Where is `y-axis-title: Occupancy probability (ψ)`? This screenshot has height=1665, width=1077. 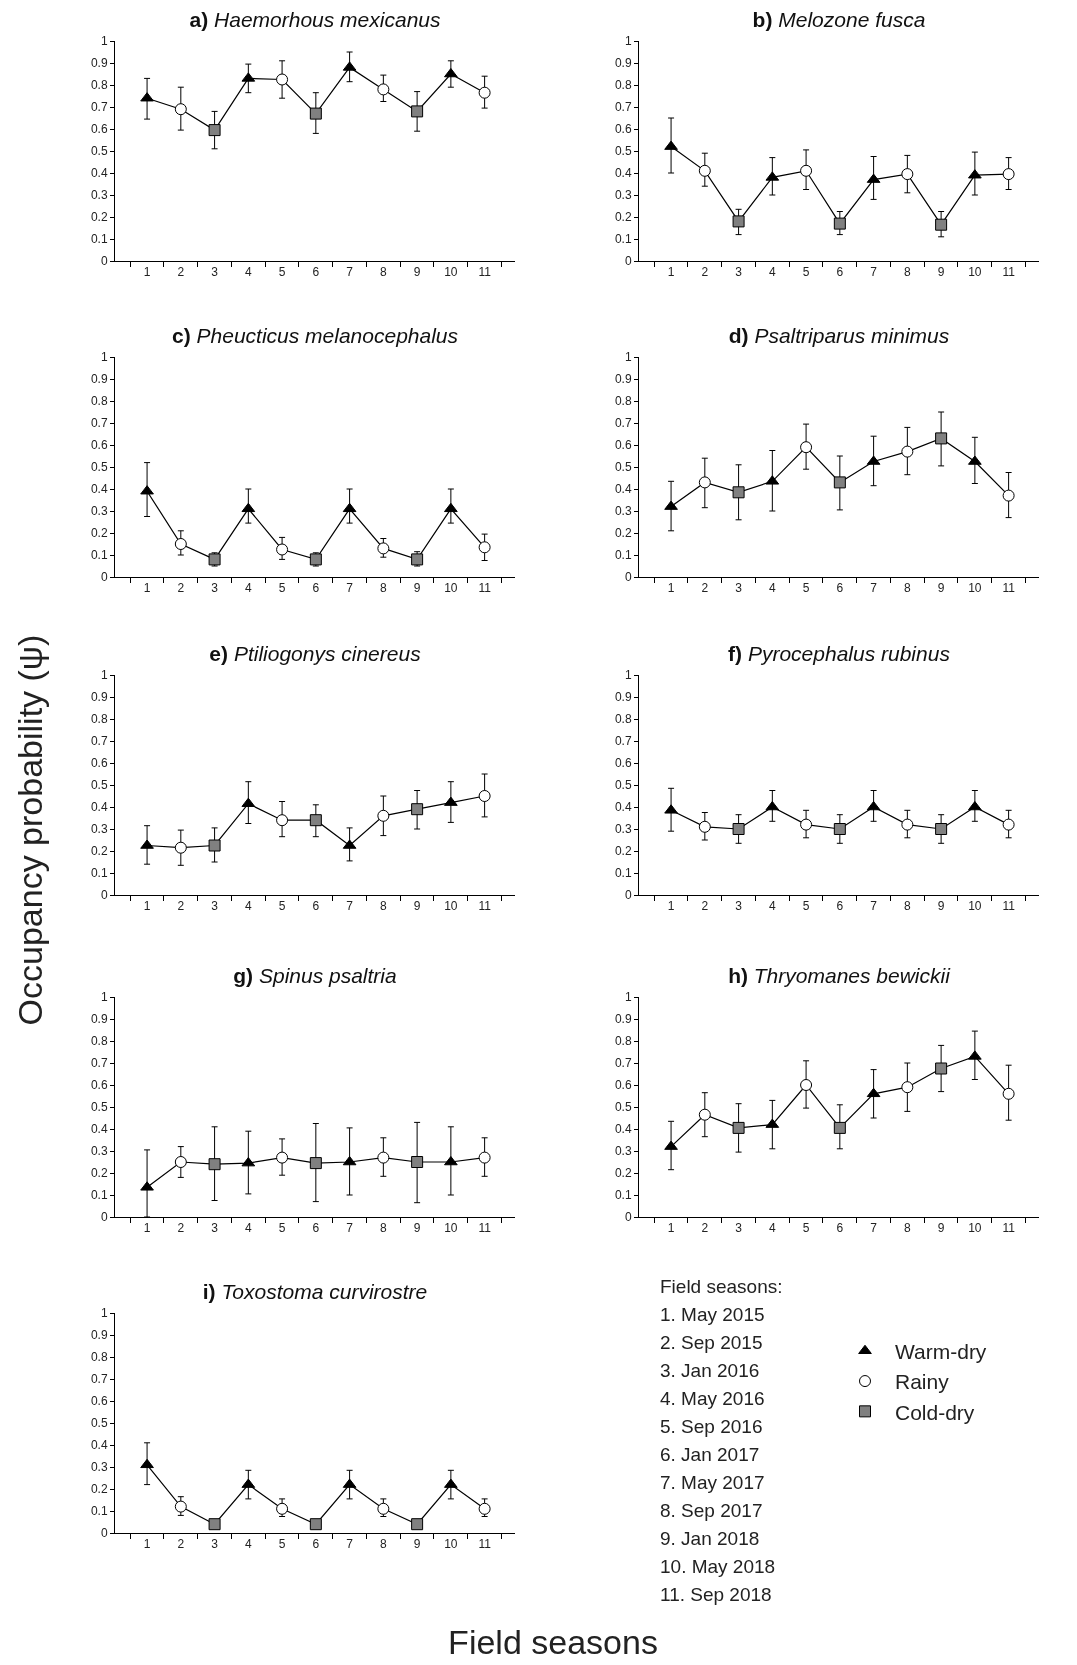 y-axis-title: Occupancy probability (ψ) is located at coordinates (30, 830).